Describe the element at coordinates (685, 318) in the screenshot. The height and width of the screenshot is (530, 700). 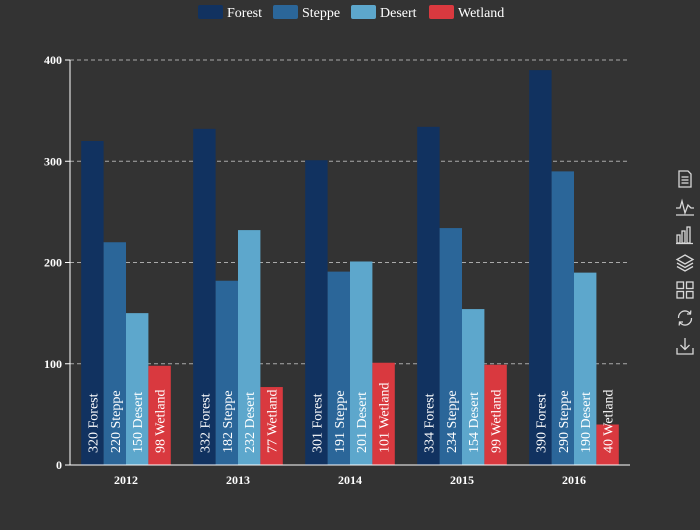
I see `restore-icon` at that location.